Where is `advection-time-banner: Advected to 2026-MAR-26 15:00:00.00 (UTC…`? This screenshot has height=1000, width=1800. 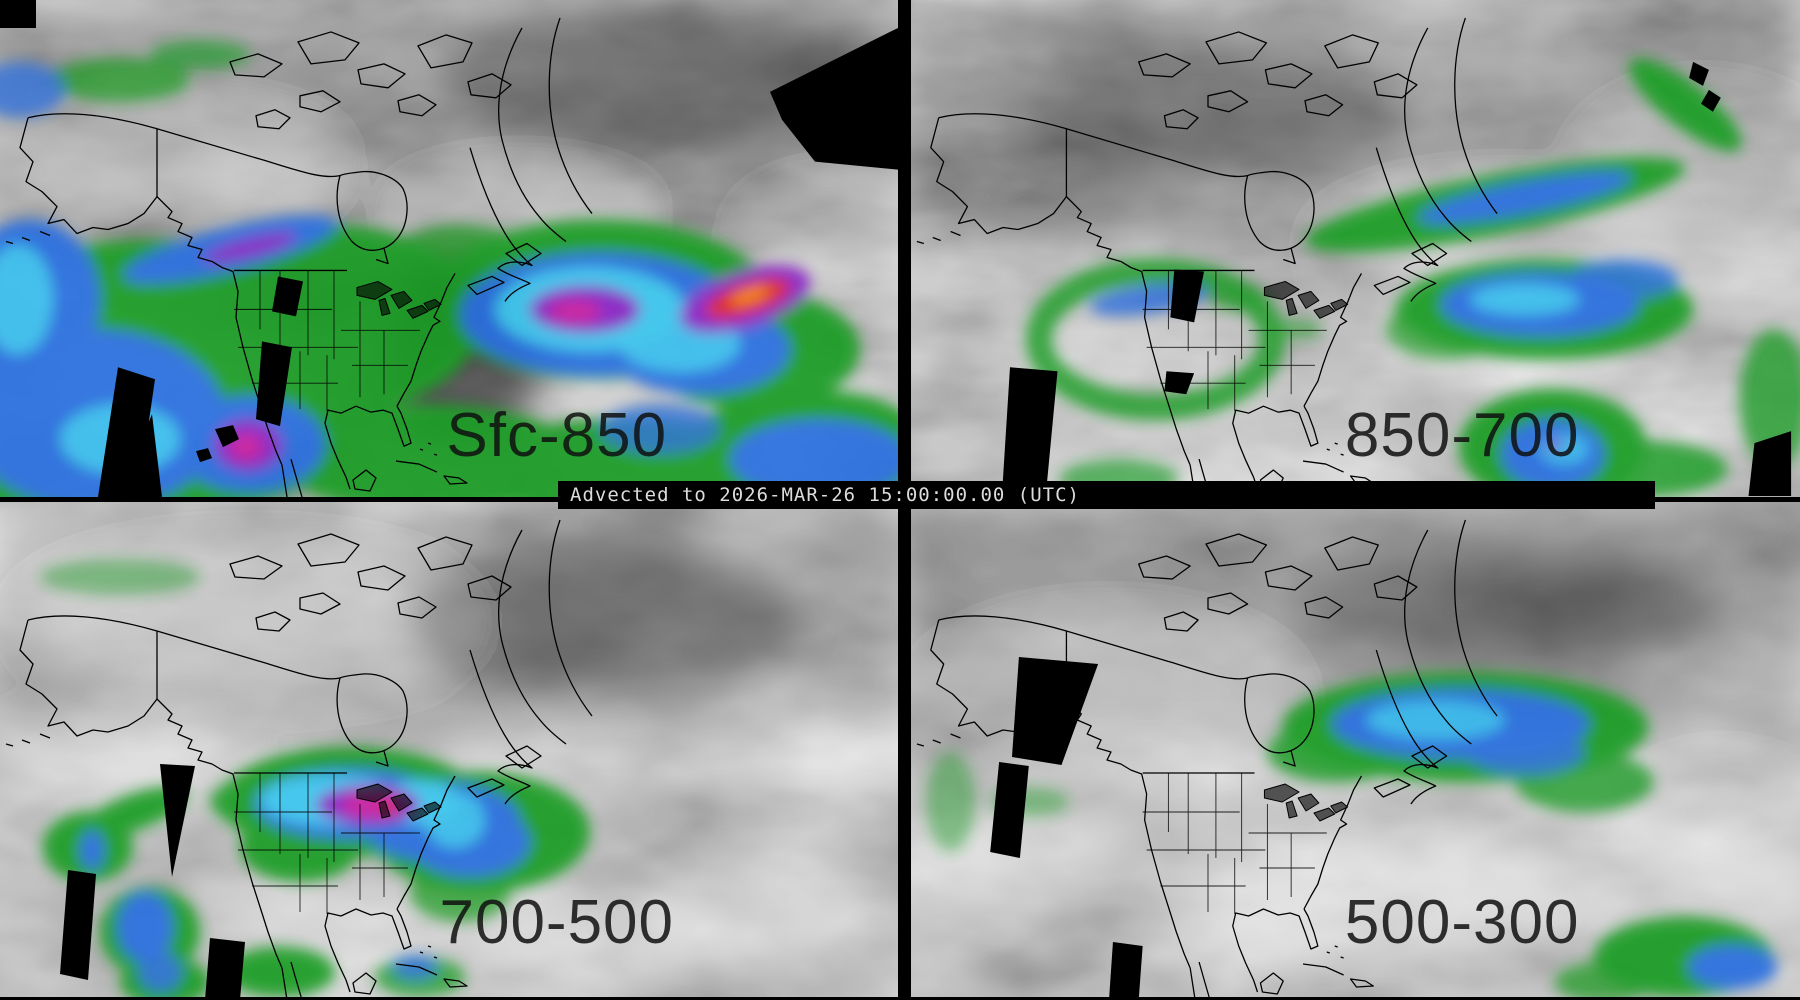
advection-time-banner: Advected to 2026-MAR-26 15:00:00.00 (UTC… is located at coordinates (1106, 495).